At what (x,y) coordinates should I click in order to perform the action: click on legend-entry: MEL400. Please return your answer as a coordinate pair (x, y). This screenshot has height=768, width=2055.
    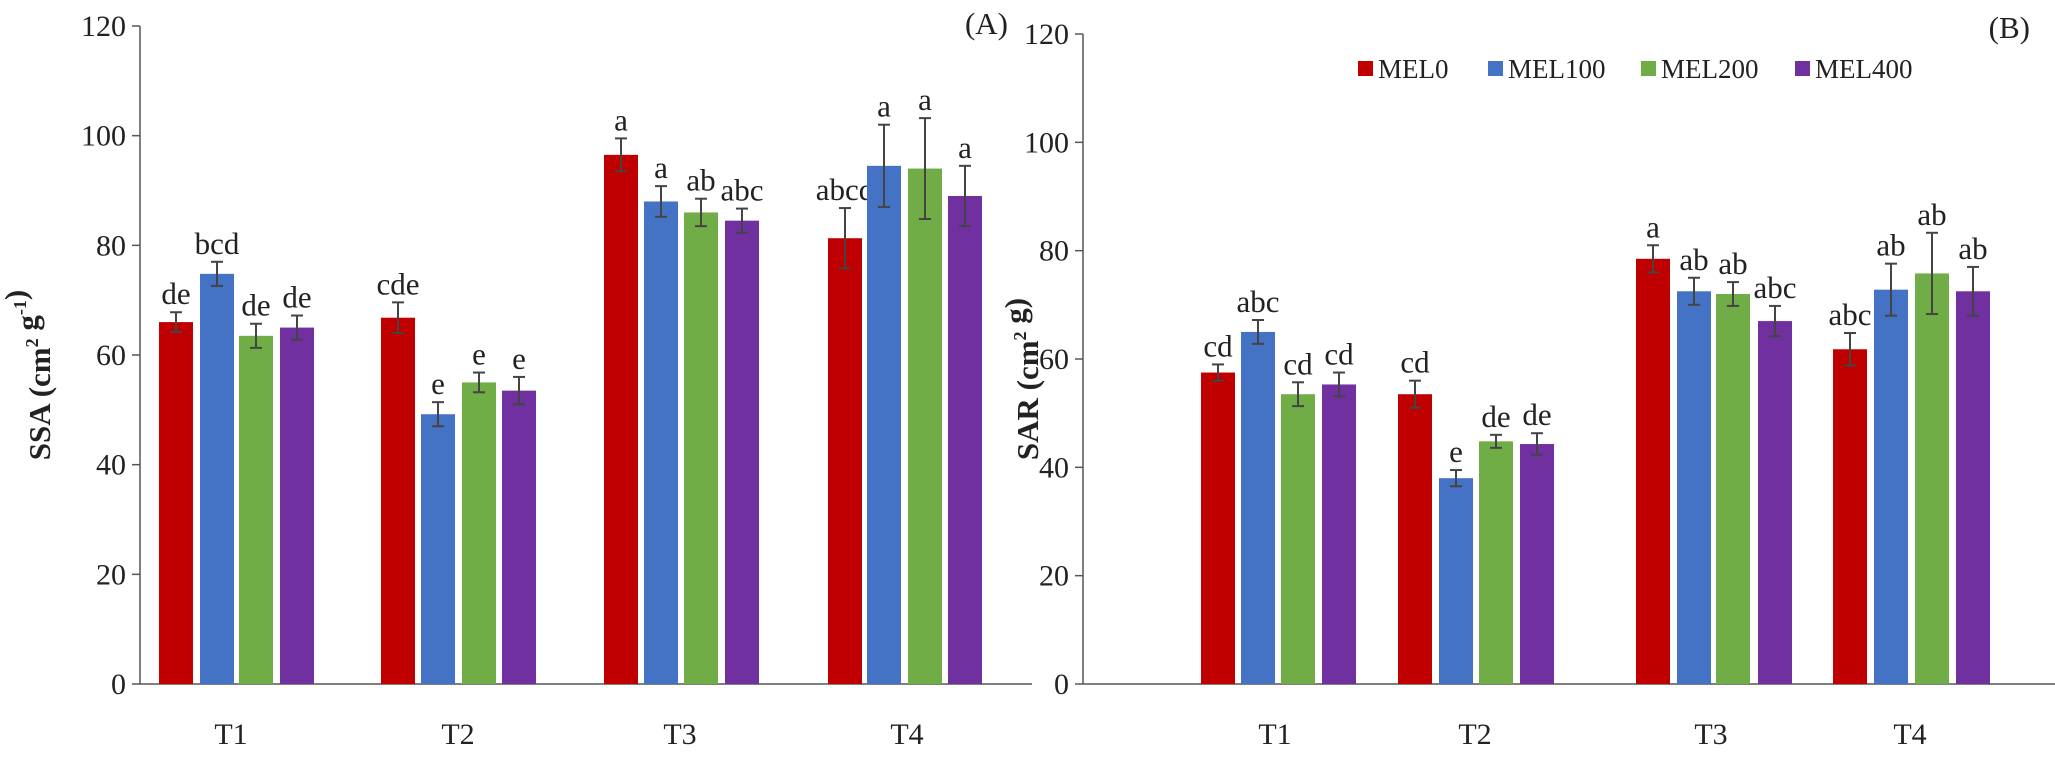
    Looking at the image, I should click on (1864, 69).